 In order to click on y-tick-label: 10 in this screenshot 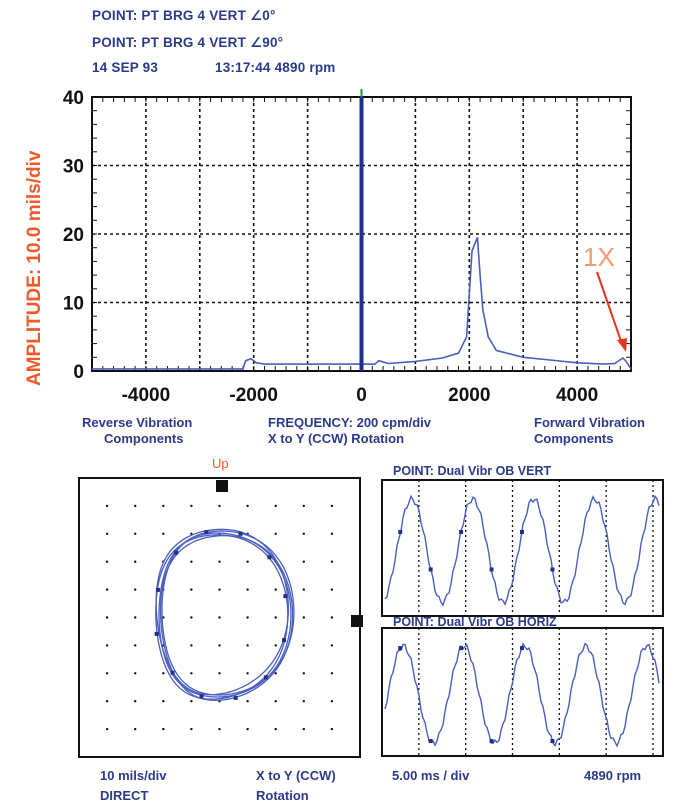, I will do `click(73, 304)`.